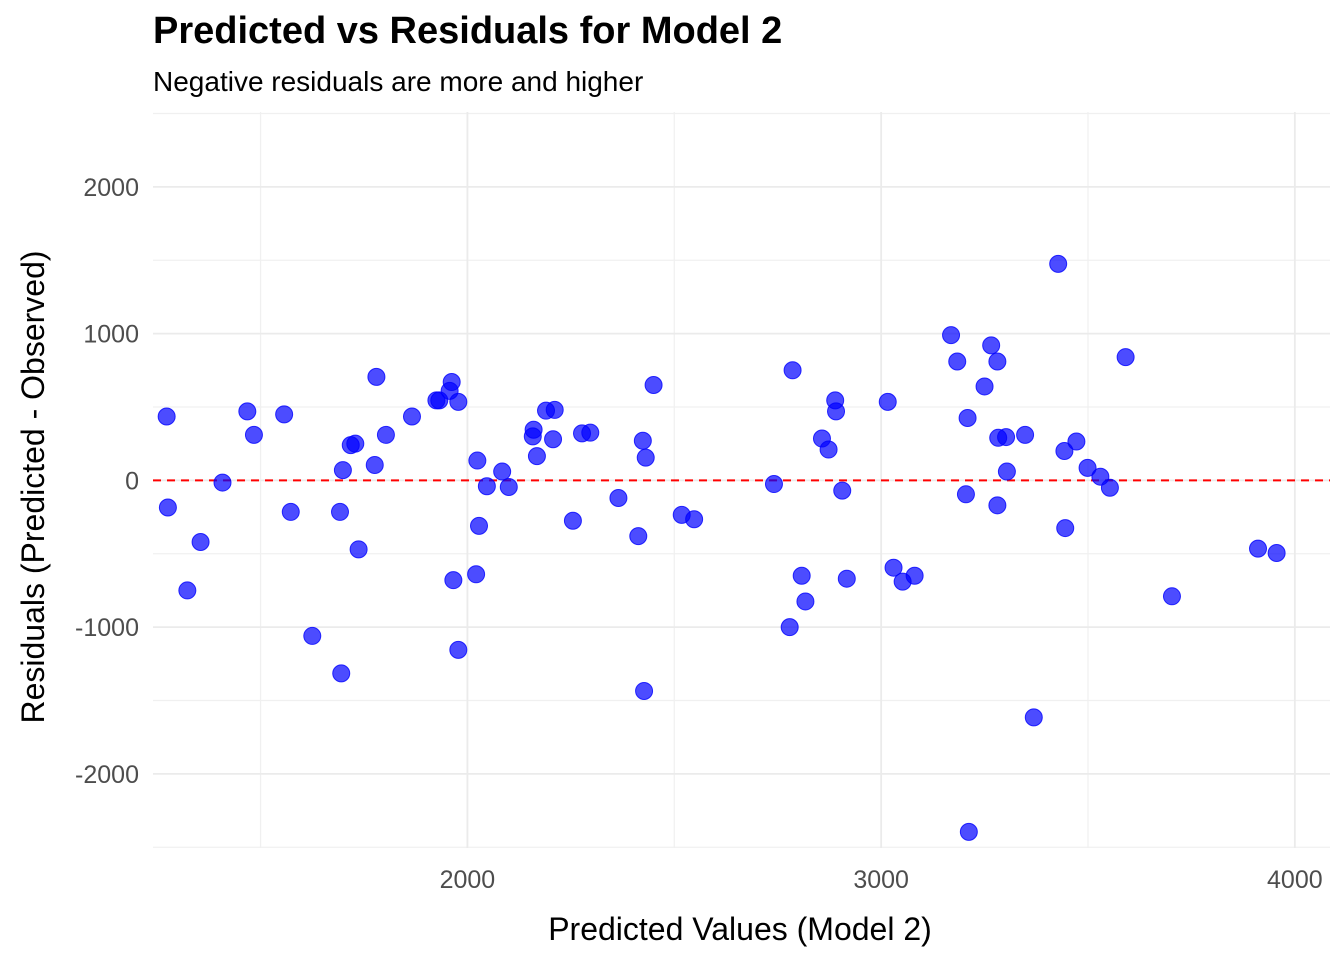 This screenshot has height=960, width=1344. I want to click on y-axis-title: Residuals (Predicted - Observed), so click(33, 486).